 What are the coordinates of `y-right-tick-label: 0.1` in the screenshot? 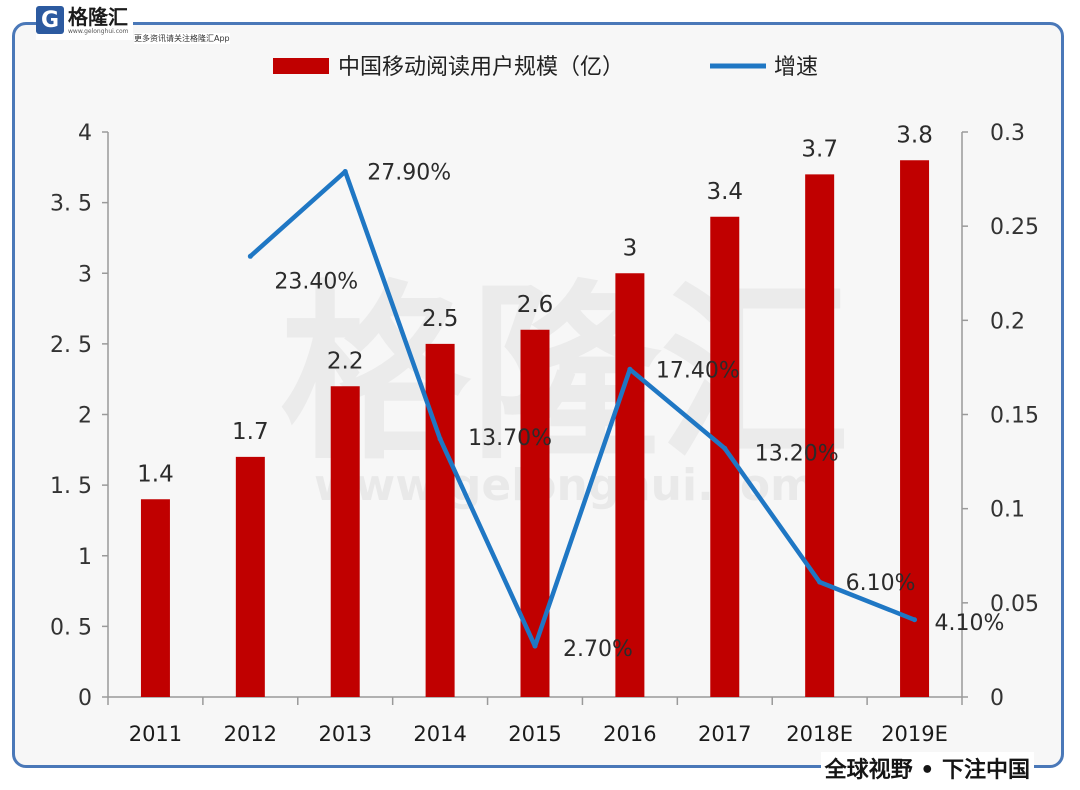 It's located at (1007, 510).